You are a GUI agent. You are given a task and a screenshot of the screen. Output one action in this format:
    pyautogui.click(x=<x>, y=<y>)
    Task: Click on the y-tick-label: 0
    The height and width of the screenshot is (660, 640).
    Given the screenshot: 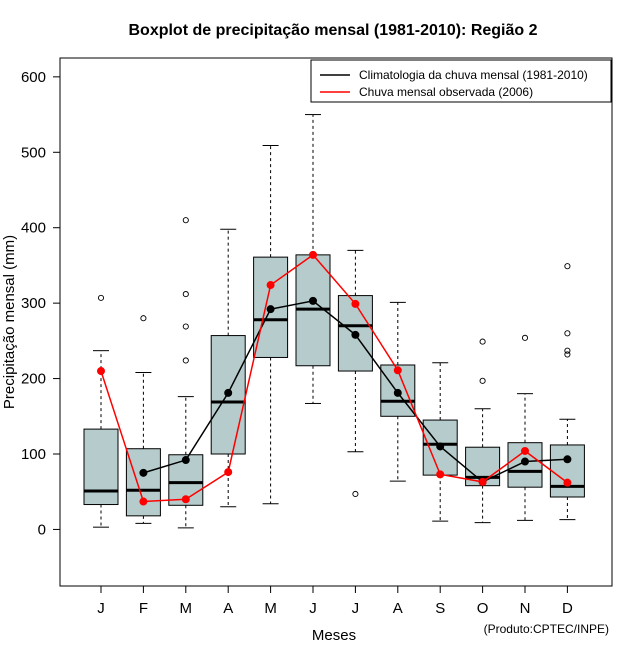 What is the action you would take?
    pyautogui.click(x=42, y=529)
    